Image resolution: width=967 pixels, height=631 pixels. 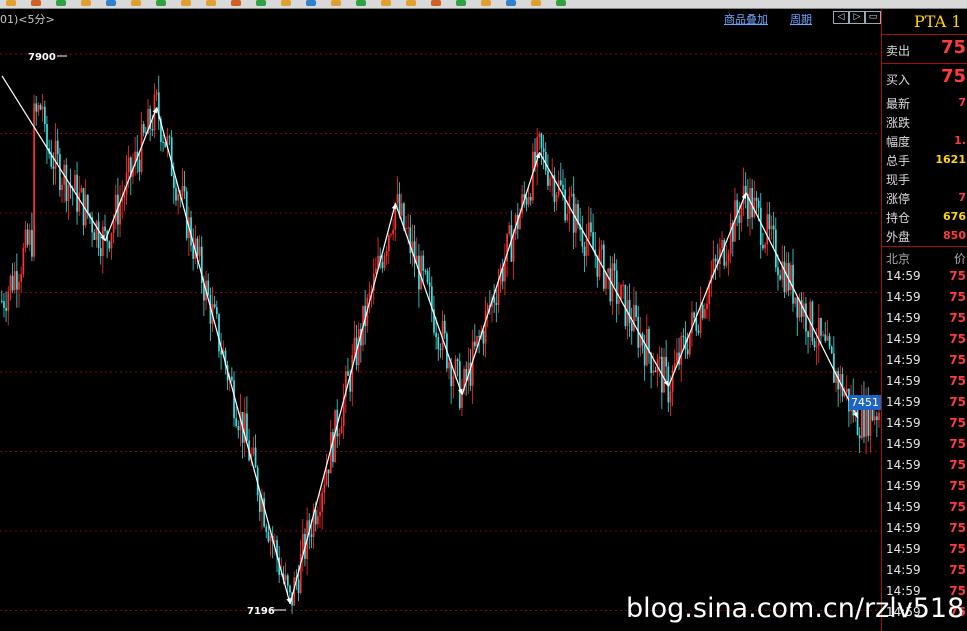 What do you see at coordinates (795, 608) in the screenshot?
I see `watermark: blog.sina.com.cn/rzlv518` at bounding box center [795, 608].